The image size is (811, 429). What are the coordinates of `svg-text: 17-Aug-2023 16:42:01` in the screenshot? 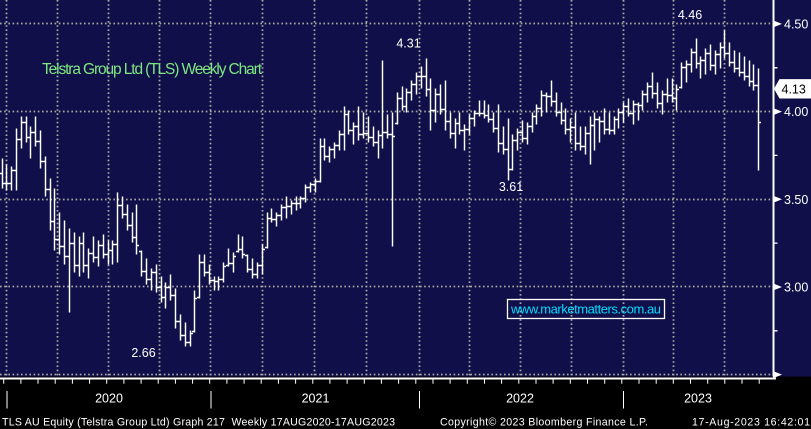 It's located at (751, 423).